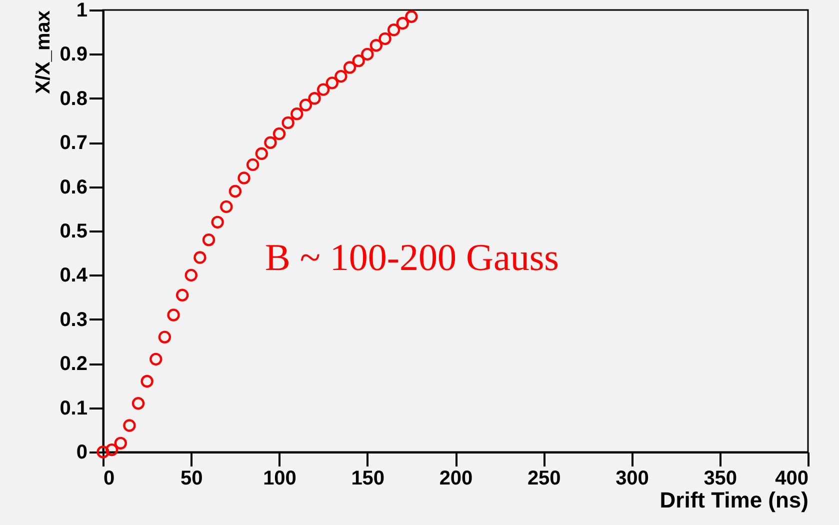 This screenshot has height=525, width=839. I want to click on y-tick-label: 0.8, so click(74, 99).